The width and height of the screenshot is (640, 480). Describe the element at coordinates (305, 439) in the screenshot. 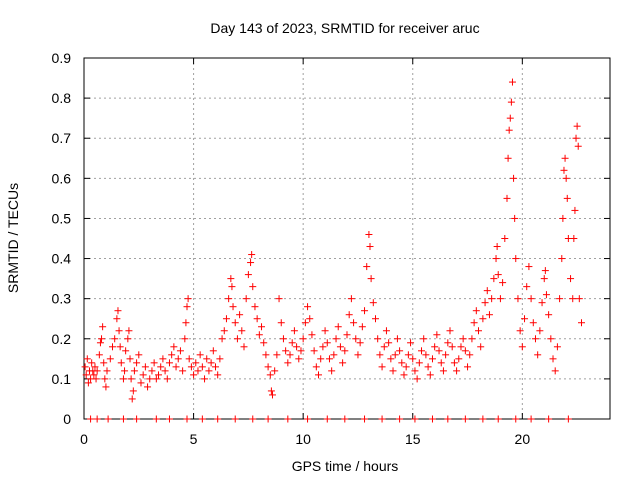

I see `x-tick-labels: 0 5 10 15 20` at that location.